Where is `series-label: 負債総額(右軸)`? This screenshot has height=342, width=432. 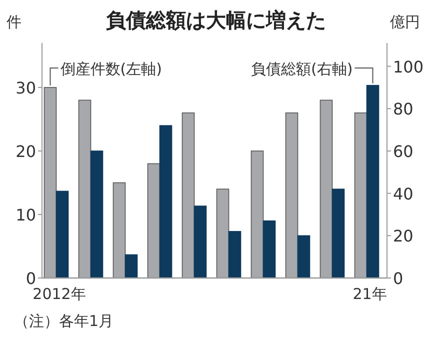 series-label: 負債総額(右軸) is located at coordinates (302, 69).